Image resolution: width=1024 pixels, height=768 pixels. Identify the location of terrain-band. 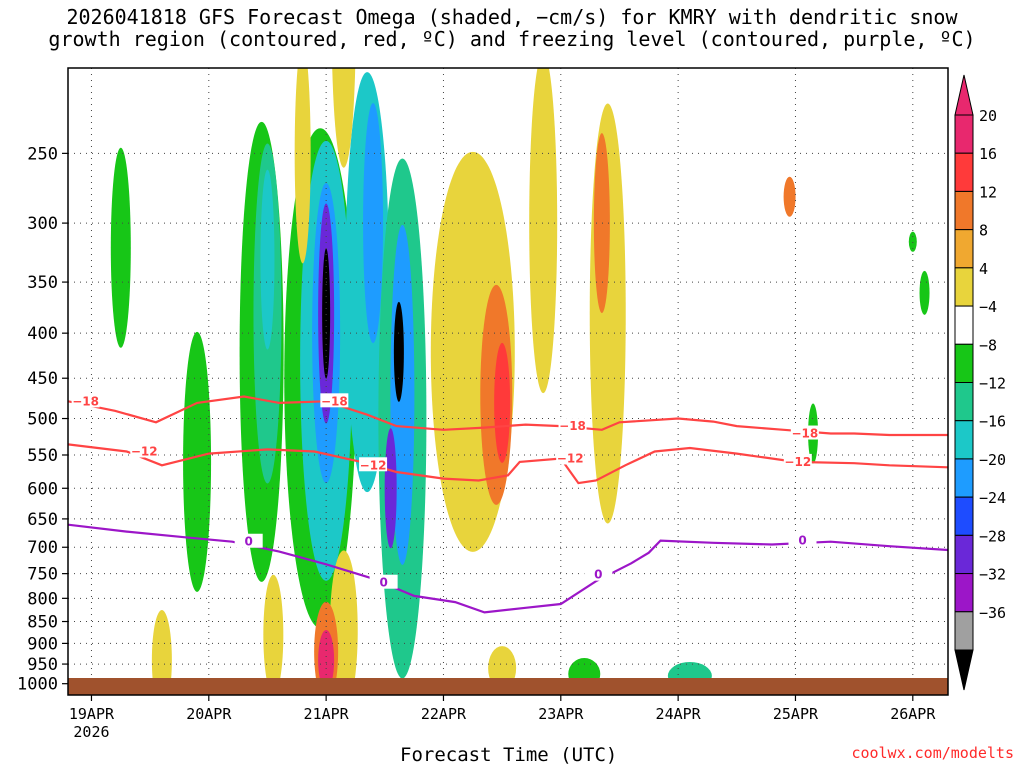
(508, 686).